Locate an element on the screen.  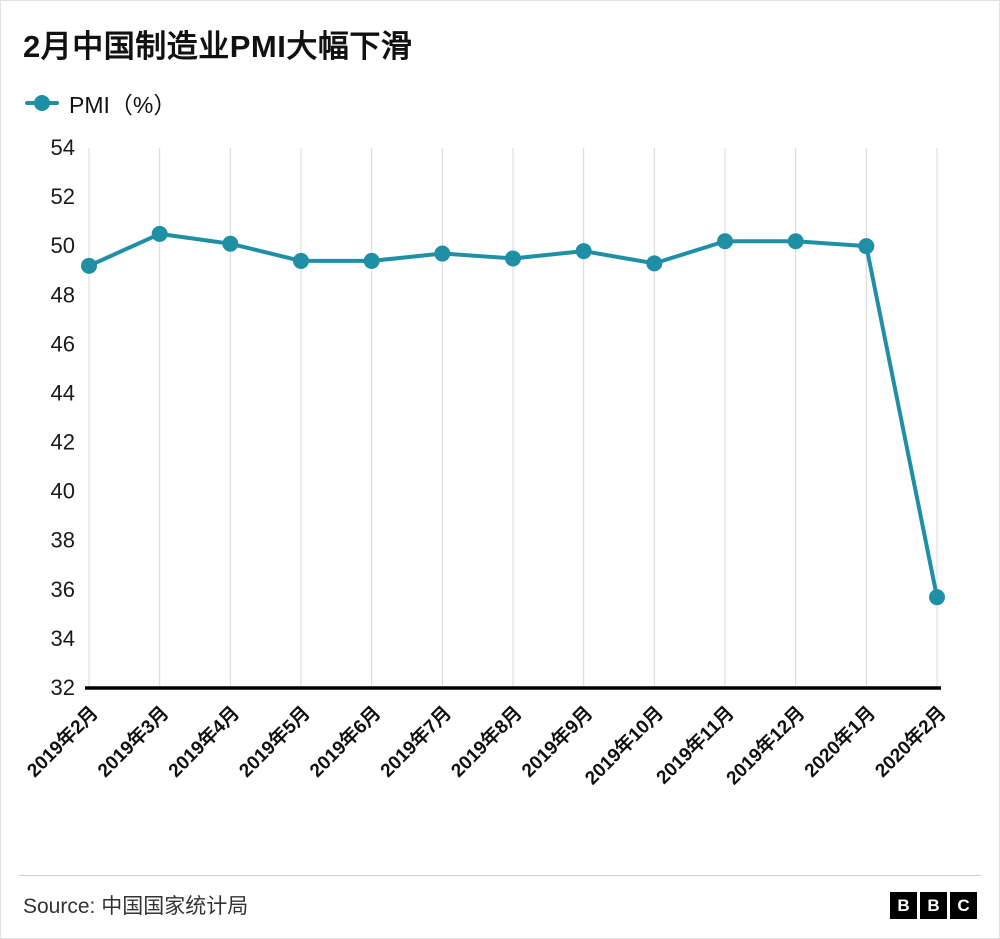
x-axis-tick-label: 2020年2月 is located at coordinates (910, 741).